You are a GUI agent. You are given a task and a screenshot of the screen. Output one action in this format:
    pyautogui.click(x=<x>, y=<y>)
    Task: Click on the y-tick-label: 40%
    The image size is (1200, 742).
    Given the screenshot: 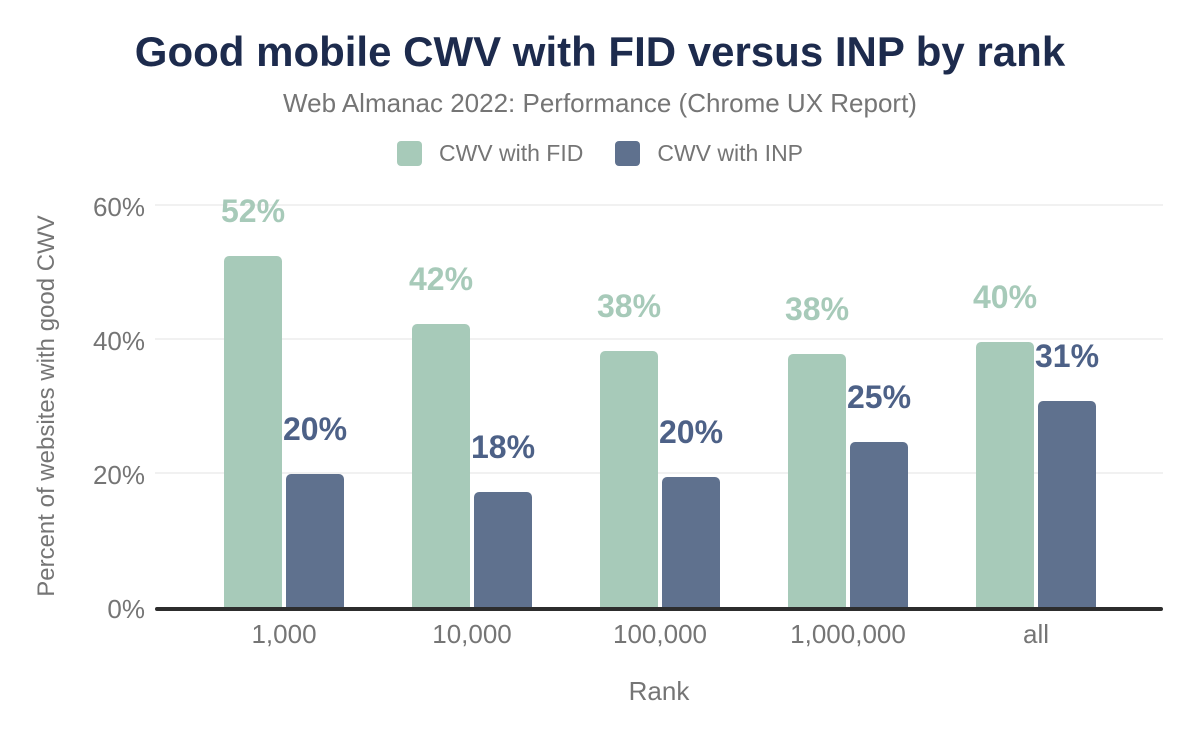 What is the action you would take?
    pyautogui.click(x=118, y=341)
    